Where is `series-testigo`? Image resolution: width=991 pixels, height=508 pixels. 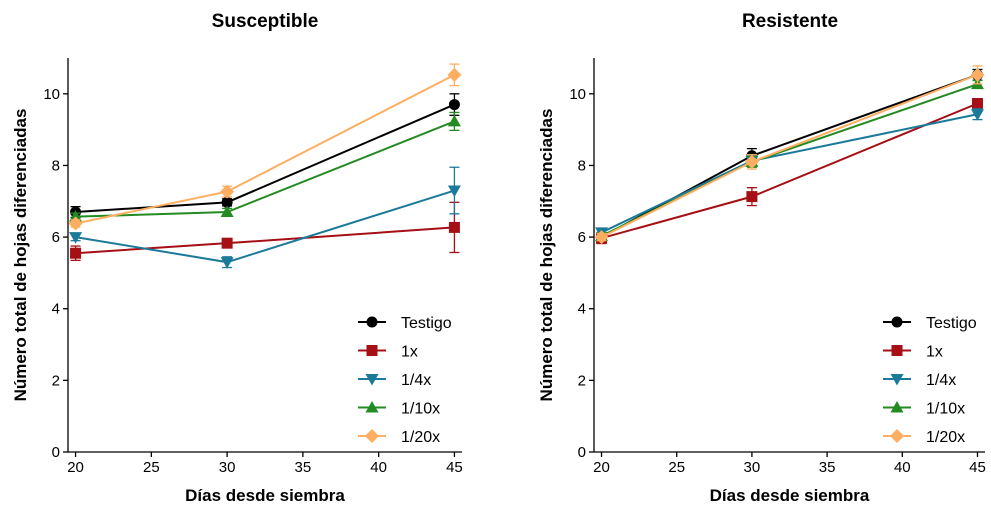 series-testigo is located at coordinates (265, 156).